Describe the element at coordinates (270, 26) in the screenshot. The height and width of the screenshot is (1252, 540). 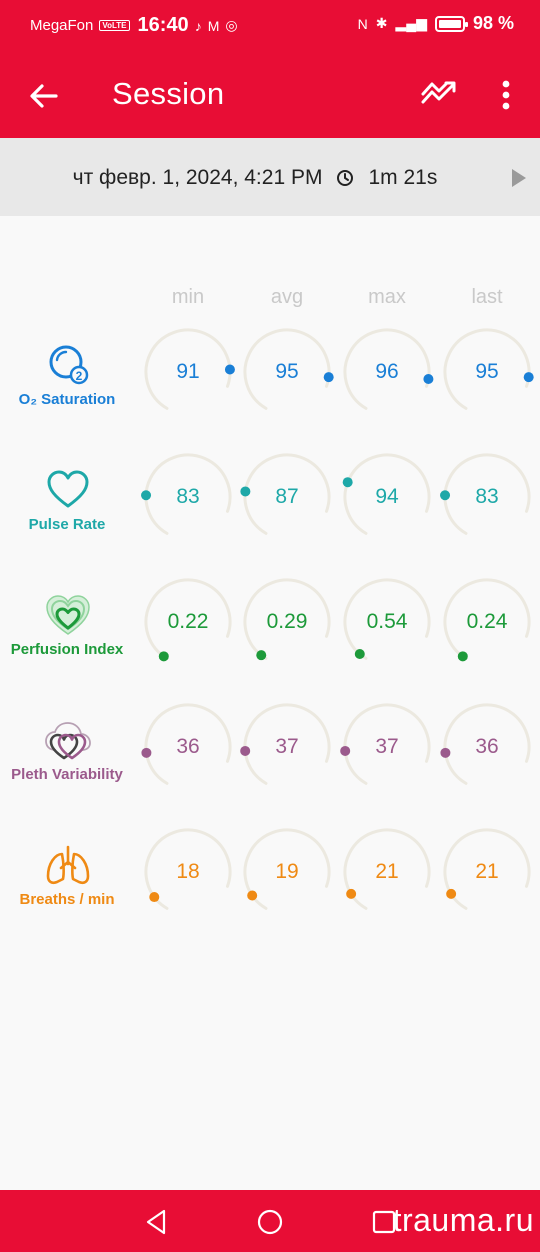
I see `status-bar: MegaFon VoLTE 16:40 ♪ M ◎ N ✱ ▂▄▆ 98 %` at that location.